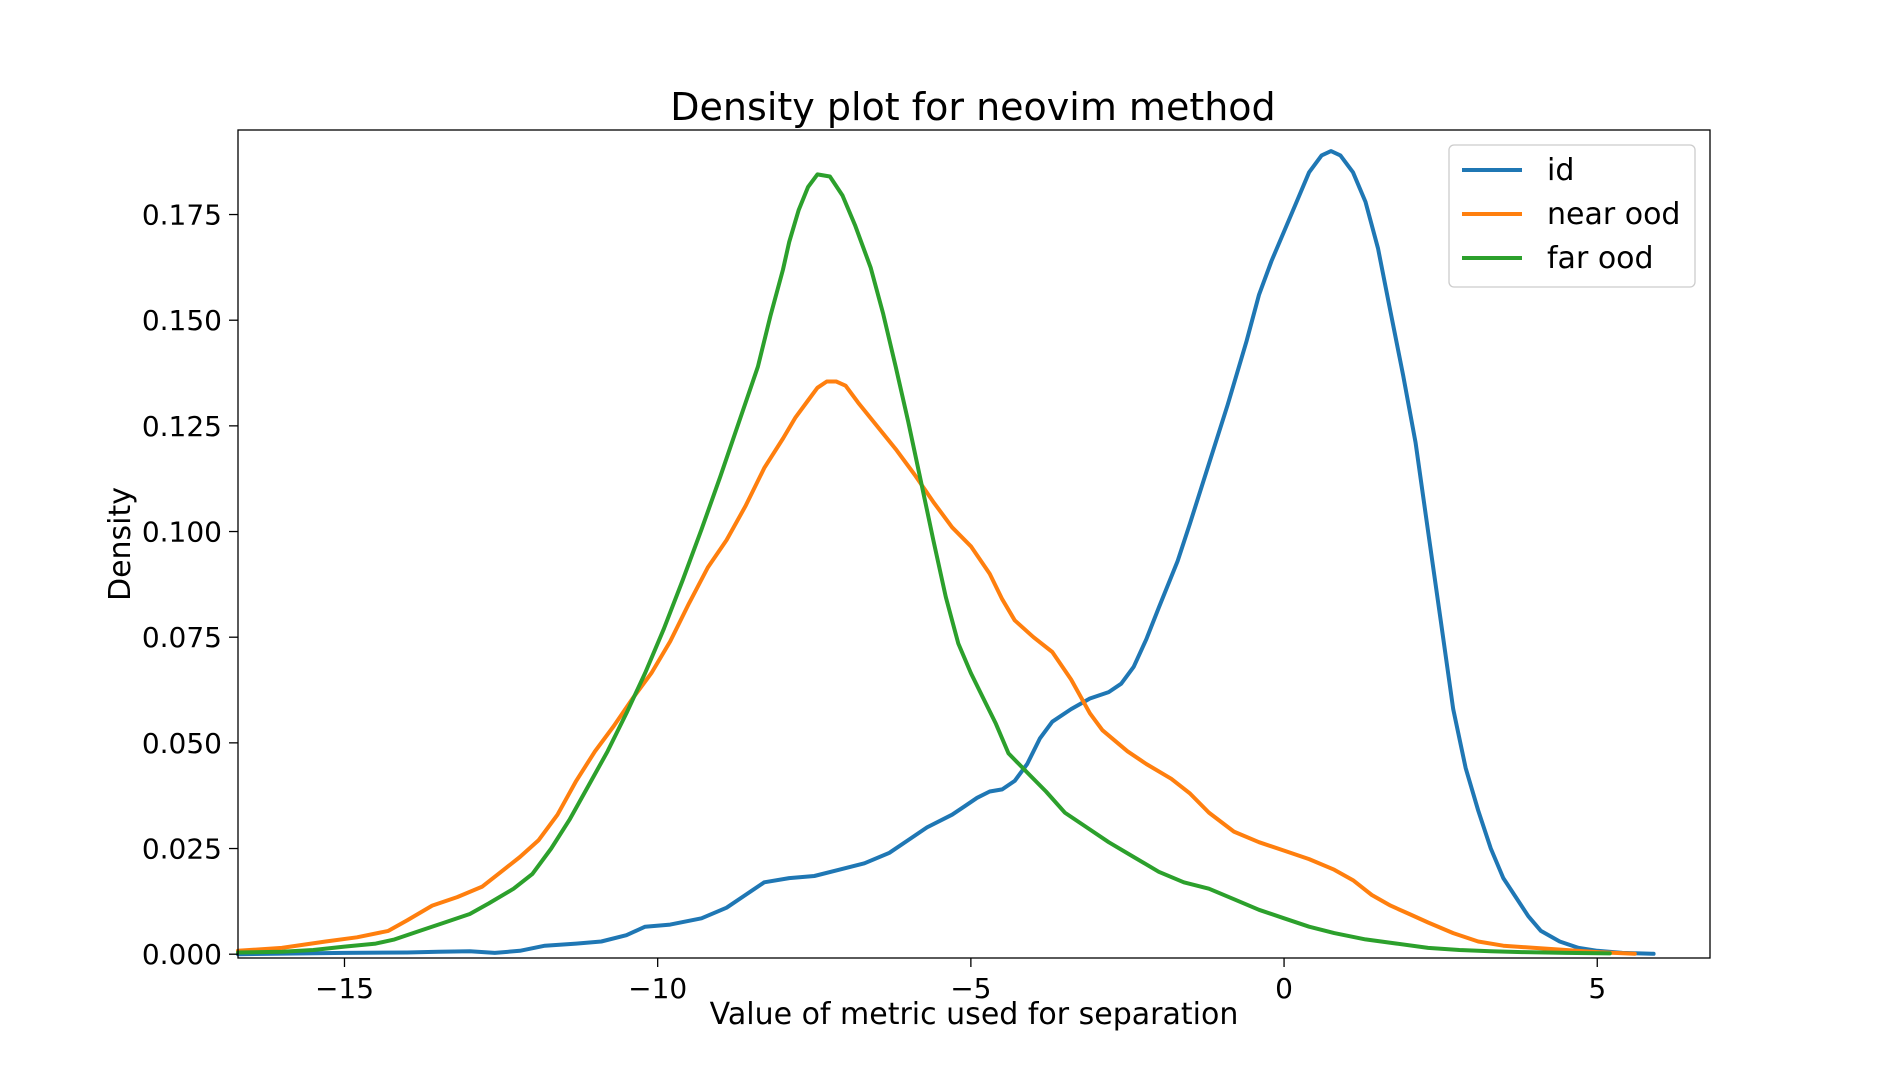 The width and height of the screenshot is (1892, 1071). What do you see at coordinates (182, 532) in the screenshot?
I see `y-tick-label: 0.100` at bounding box center [182, 532].